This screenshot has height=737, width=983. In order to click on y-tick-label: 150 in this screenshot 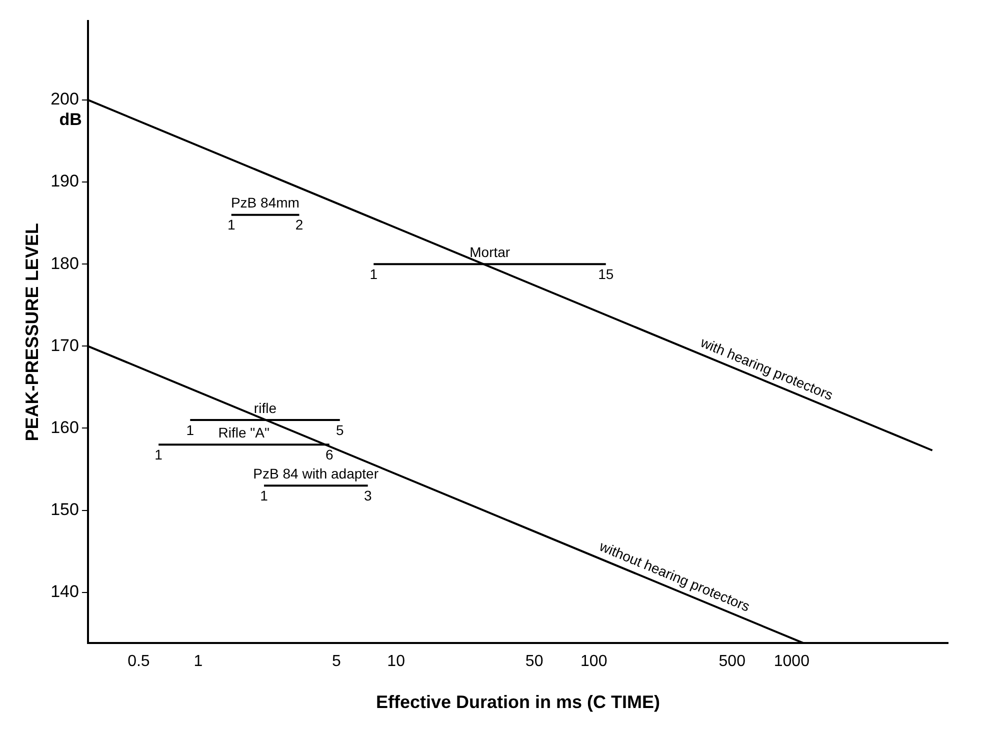, I will do `click(64, 509)`.